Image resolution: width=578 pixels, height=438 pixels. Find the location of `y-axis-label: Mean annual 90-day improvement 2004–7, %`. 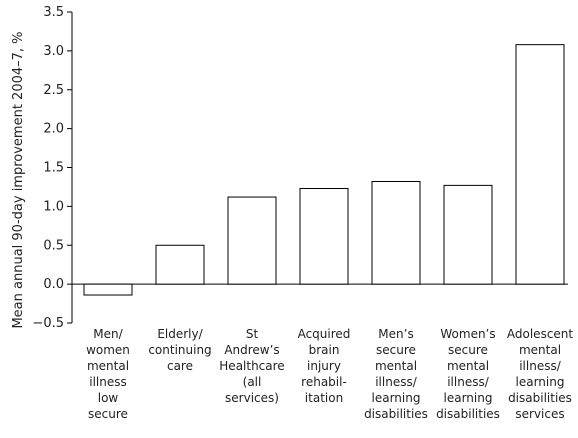

y-axis-label: Mean annual 90-day improvement 2004–7, % is located at coordinates (18, 179).